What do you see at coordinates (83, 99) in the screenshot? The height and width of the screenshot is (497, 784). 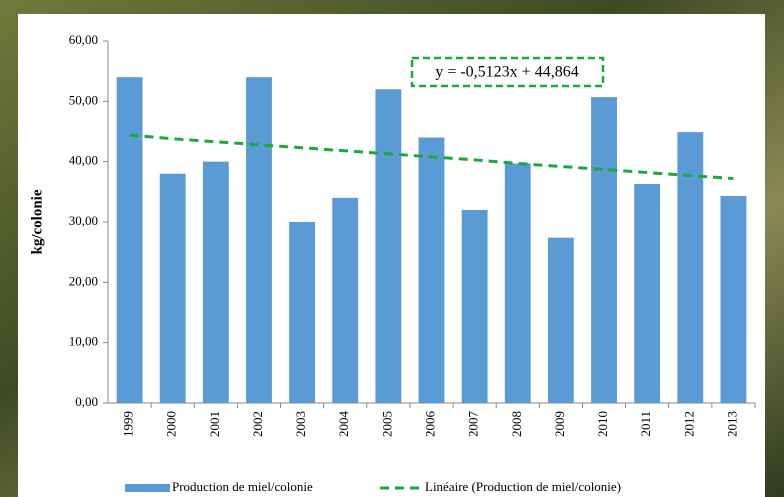 I see `y-tick-label: 50,00` at bounding box center [83, 99].